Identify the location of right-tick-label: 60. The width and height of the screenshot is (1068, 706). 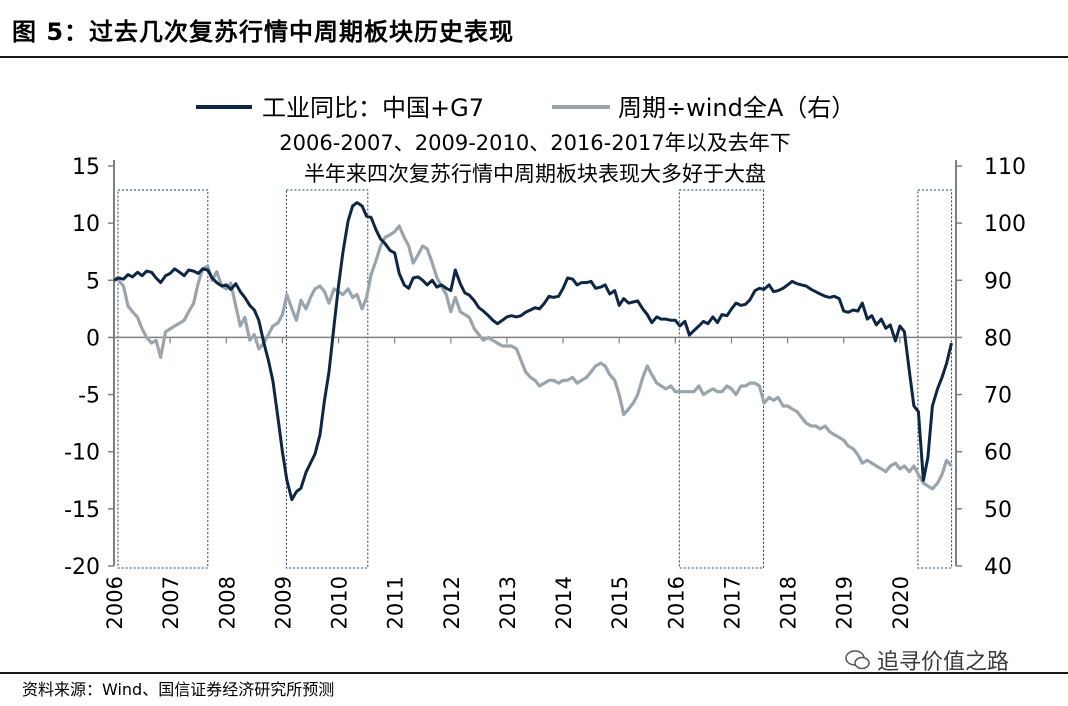
(998, 453).